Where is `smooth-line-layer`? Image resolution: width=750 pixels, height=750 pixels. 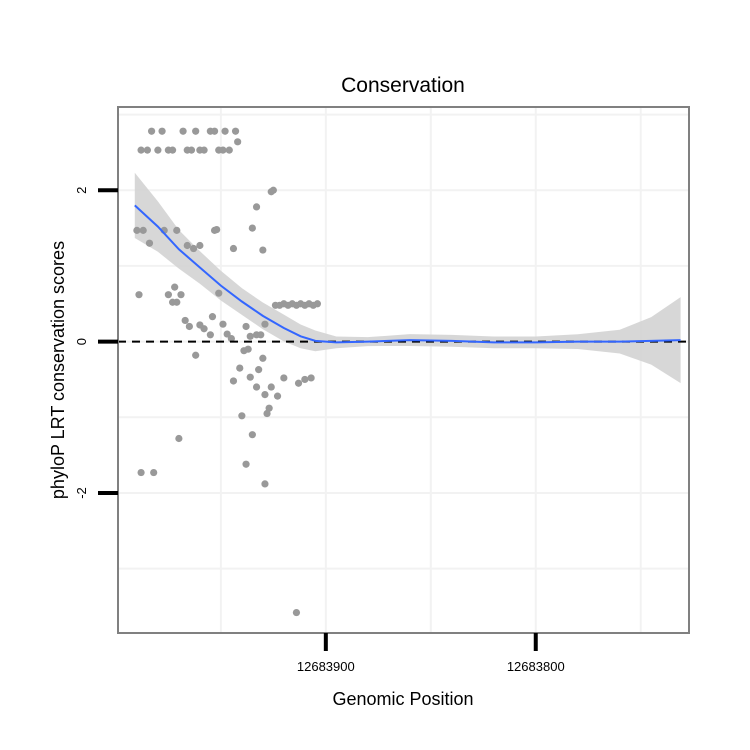 smooth-line-layer is located at coordinates (407, 274).